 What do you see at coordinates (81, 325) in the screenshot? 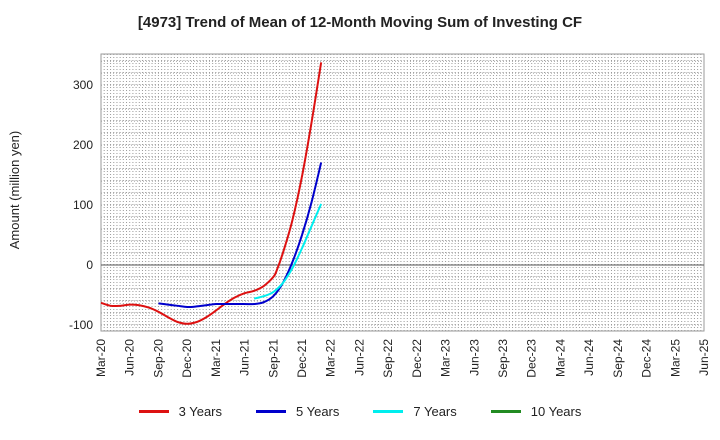
I see `y-tick-label: -100` at bounding box center [81, 325].